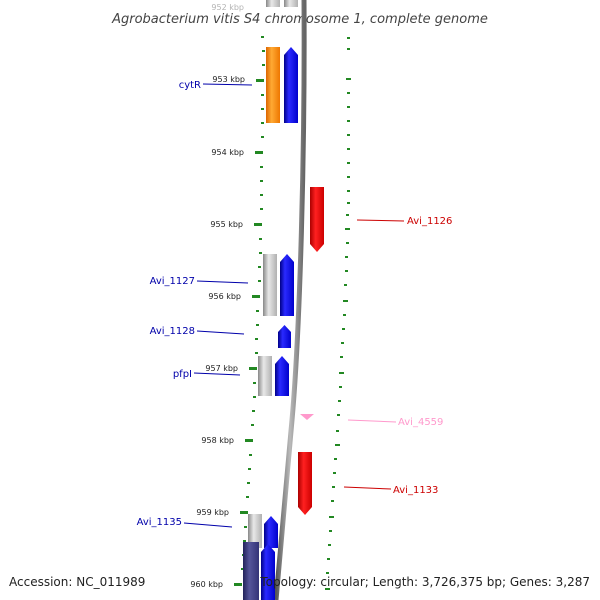 The width and height of the screenshot is (600, 600). Describe the element at coordinates (182, 374) in the screenshot. I see `gene-label-pfpI: pfpI` at that location.